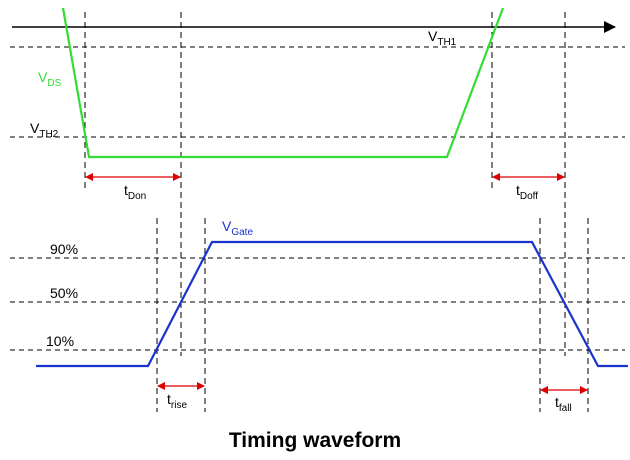  What do you see at coordinates (50, 79) in the screenshot?
I see `vds-label: VDS` at bounding box center [50, 79].